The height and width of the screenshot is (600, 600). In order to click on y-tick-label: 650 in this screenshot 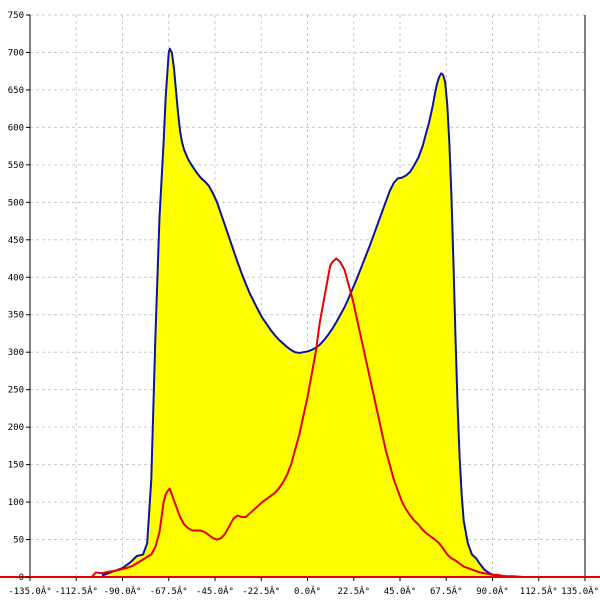, I will do `click(16, 91)`.